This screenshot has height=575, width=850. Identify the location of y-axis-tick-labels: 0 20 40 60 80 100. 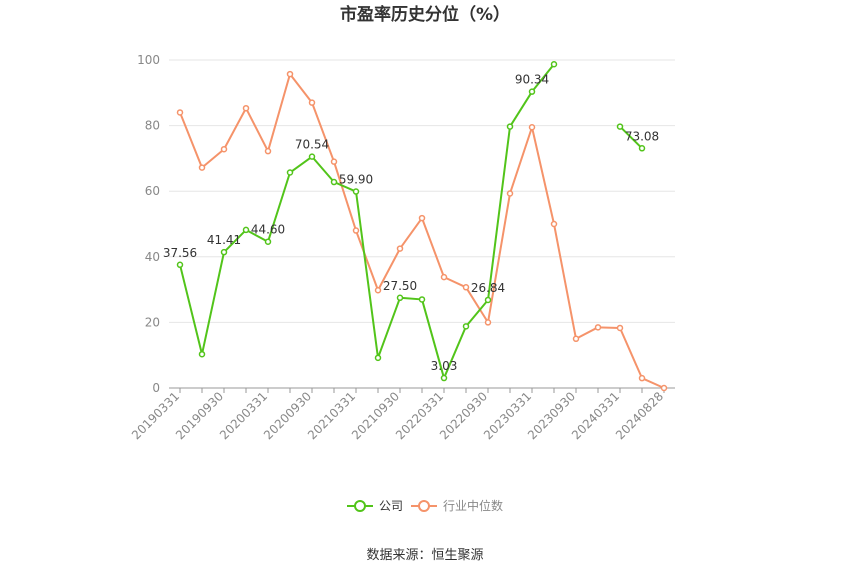
(148, 224).